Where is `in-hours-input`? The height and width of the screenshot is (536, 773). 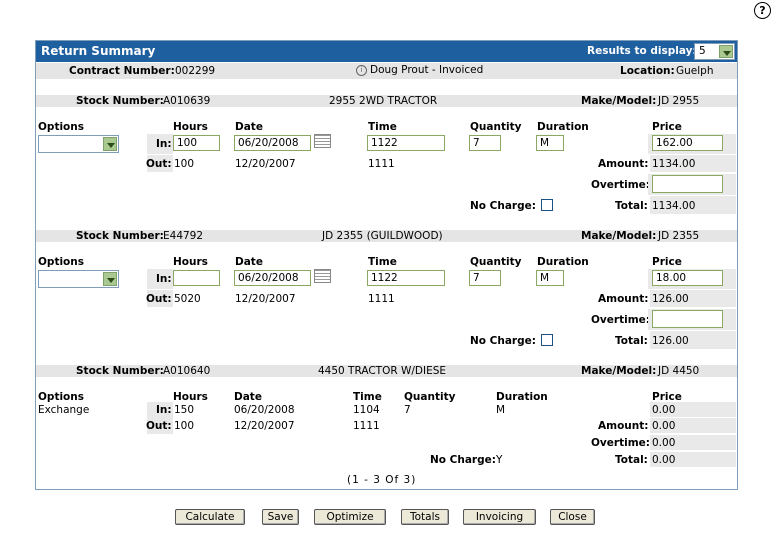 in-hours-input is located at coordinates (196, 278).